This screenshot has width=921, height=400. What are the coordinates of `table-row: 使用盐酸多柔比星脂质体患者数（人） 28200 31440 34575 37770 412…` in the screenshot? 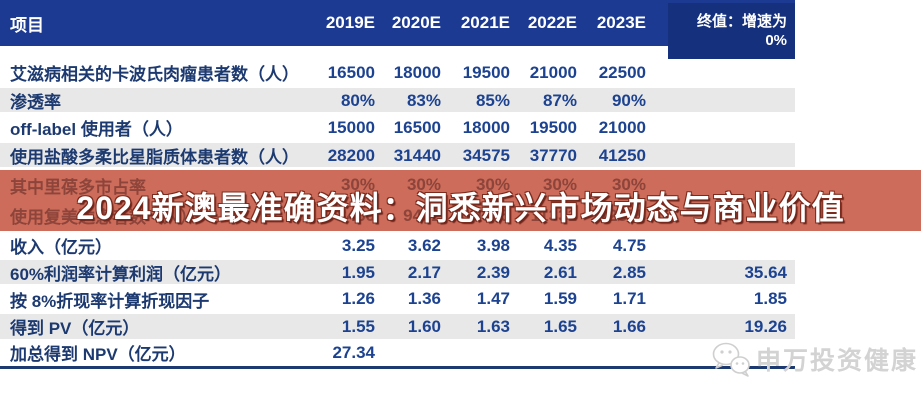 It's located at (397, 155).